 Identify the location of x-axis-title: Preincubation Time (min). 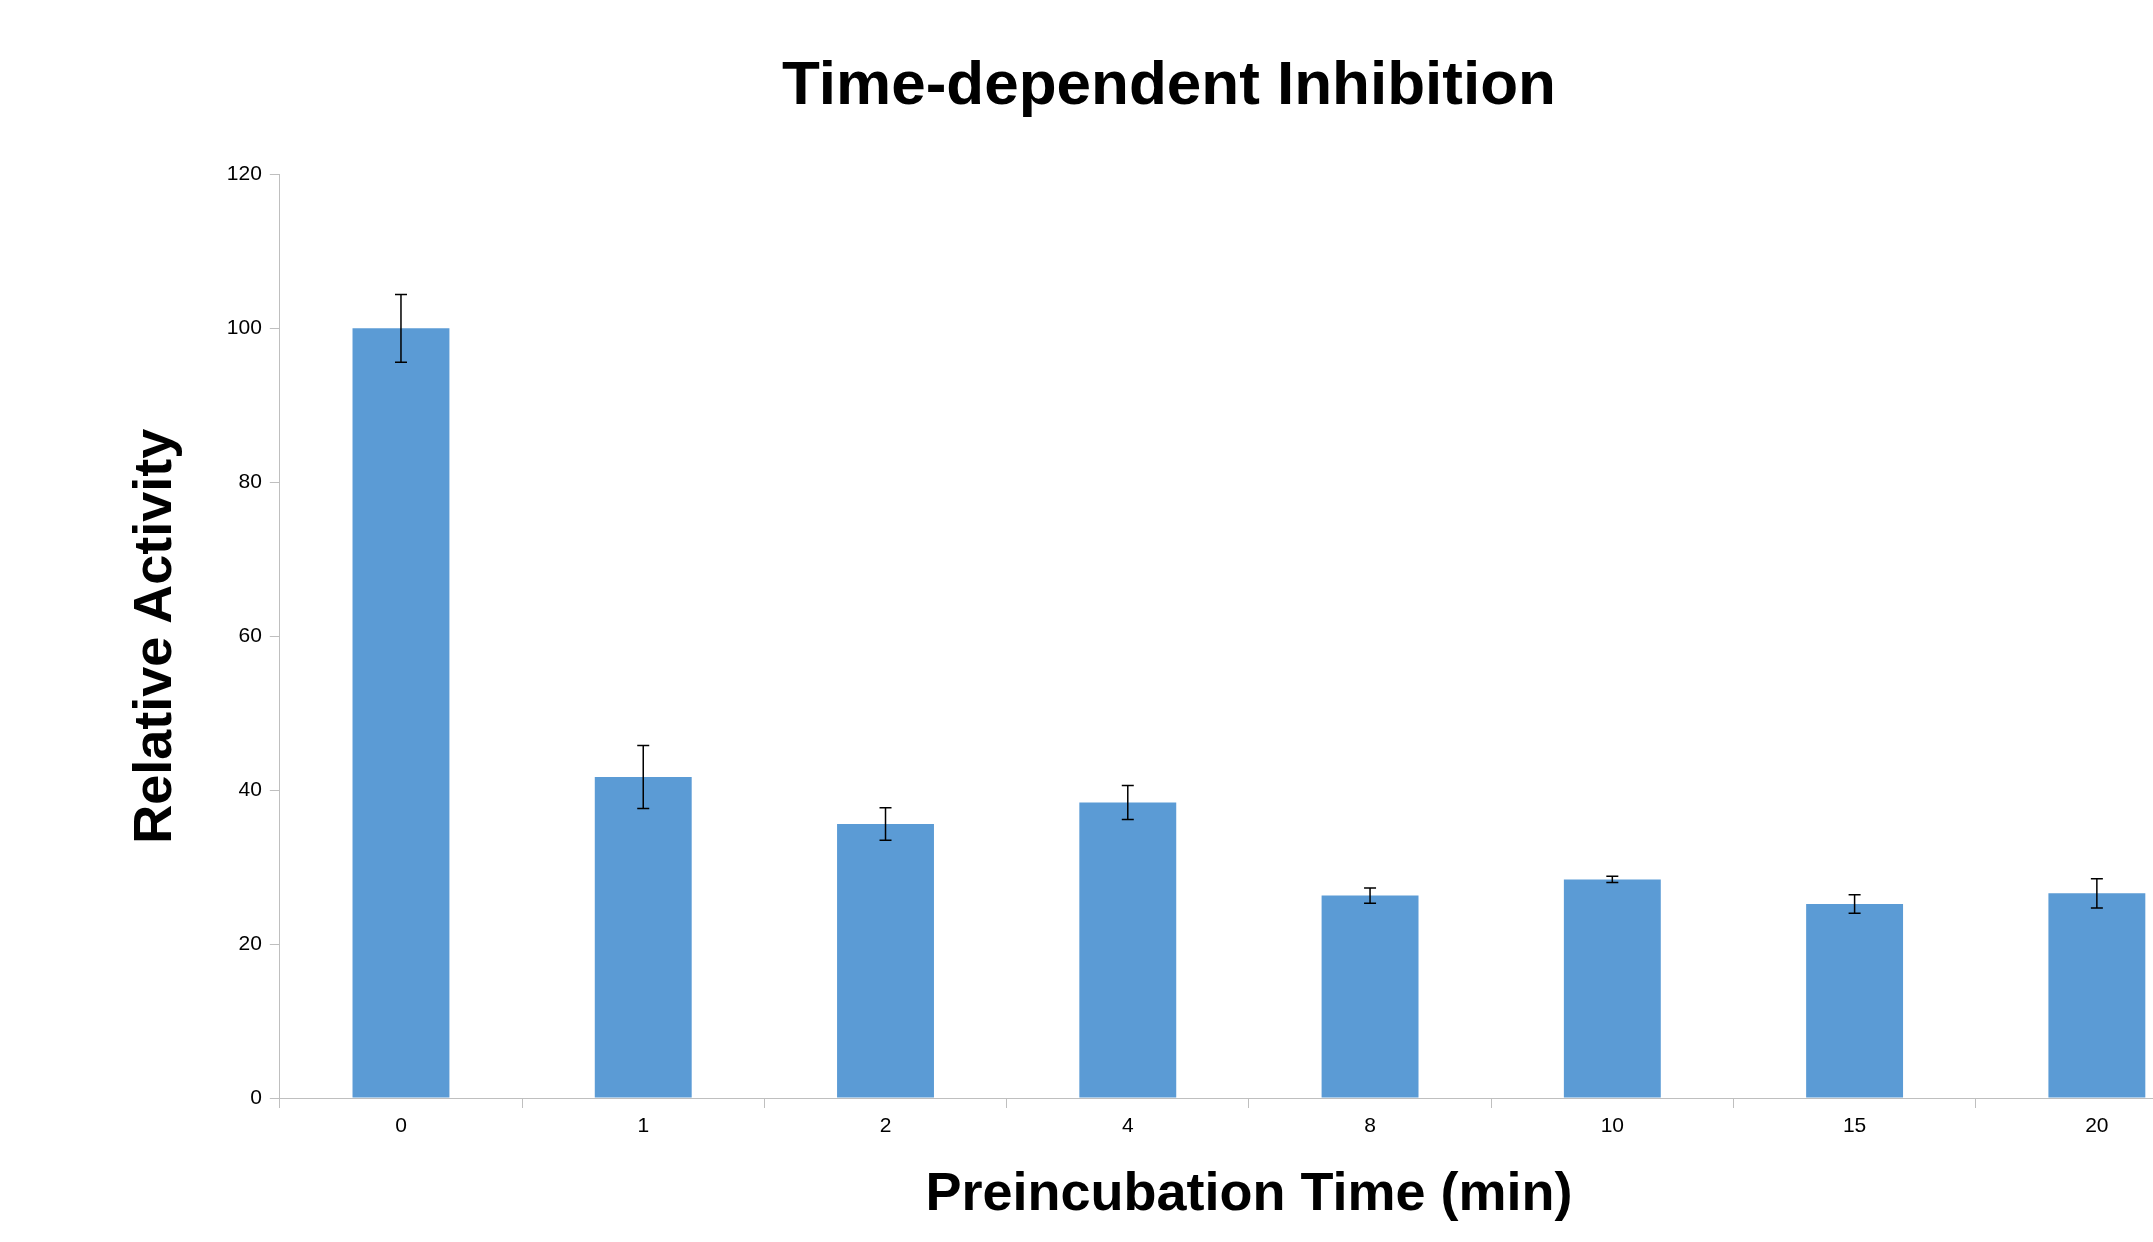
(1249, 1191).